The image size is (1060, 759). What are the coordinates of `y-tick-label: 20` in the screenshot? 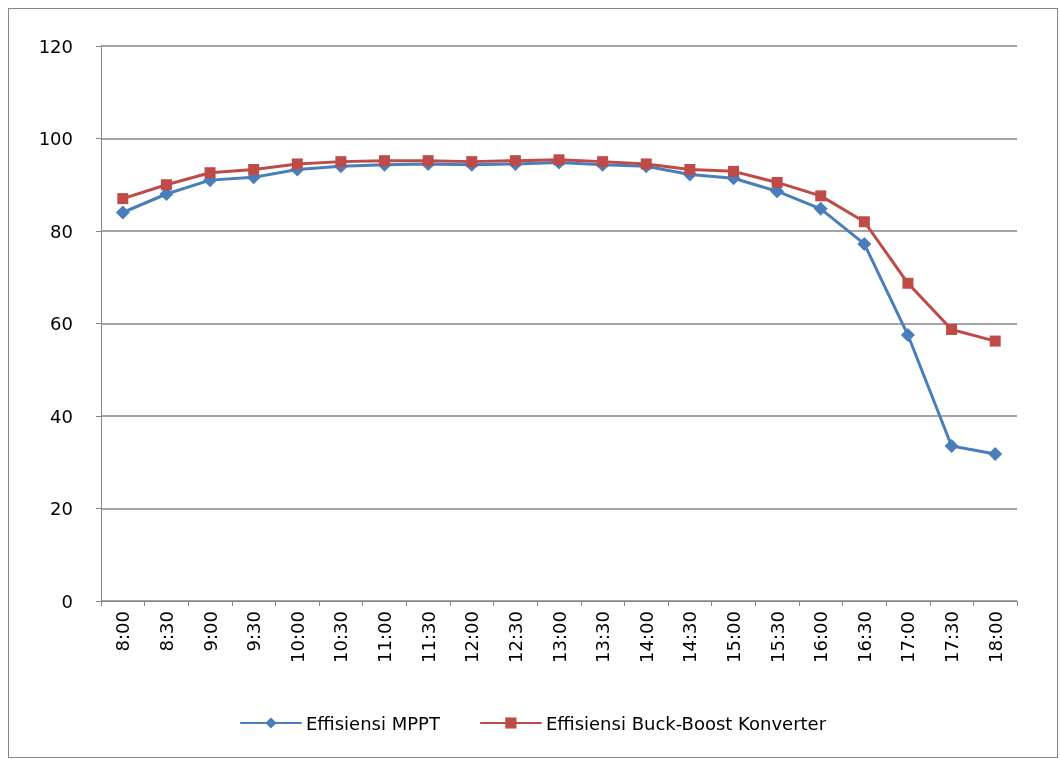 It's located at (61, 508).